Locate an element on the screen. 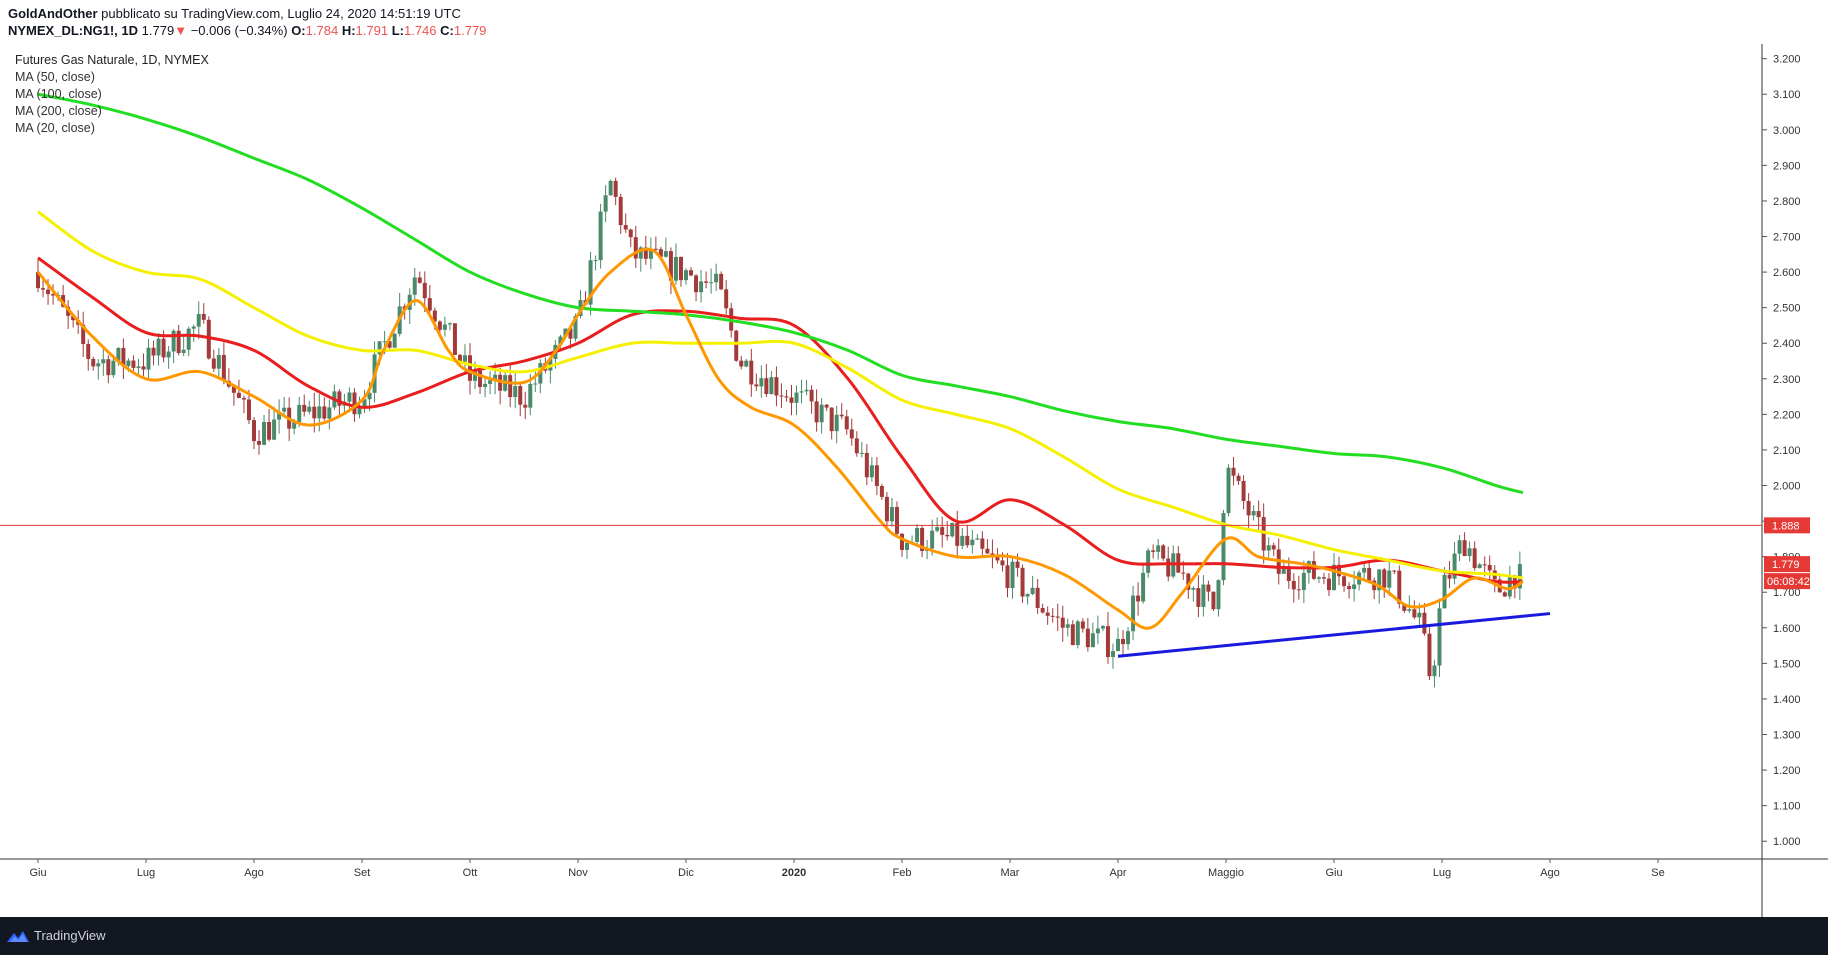 The height and width of the screenshot is (955, 1828). legend-ma50: MA (50, close) is located at coordinates (55, 77).